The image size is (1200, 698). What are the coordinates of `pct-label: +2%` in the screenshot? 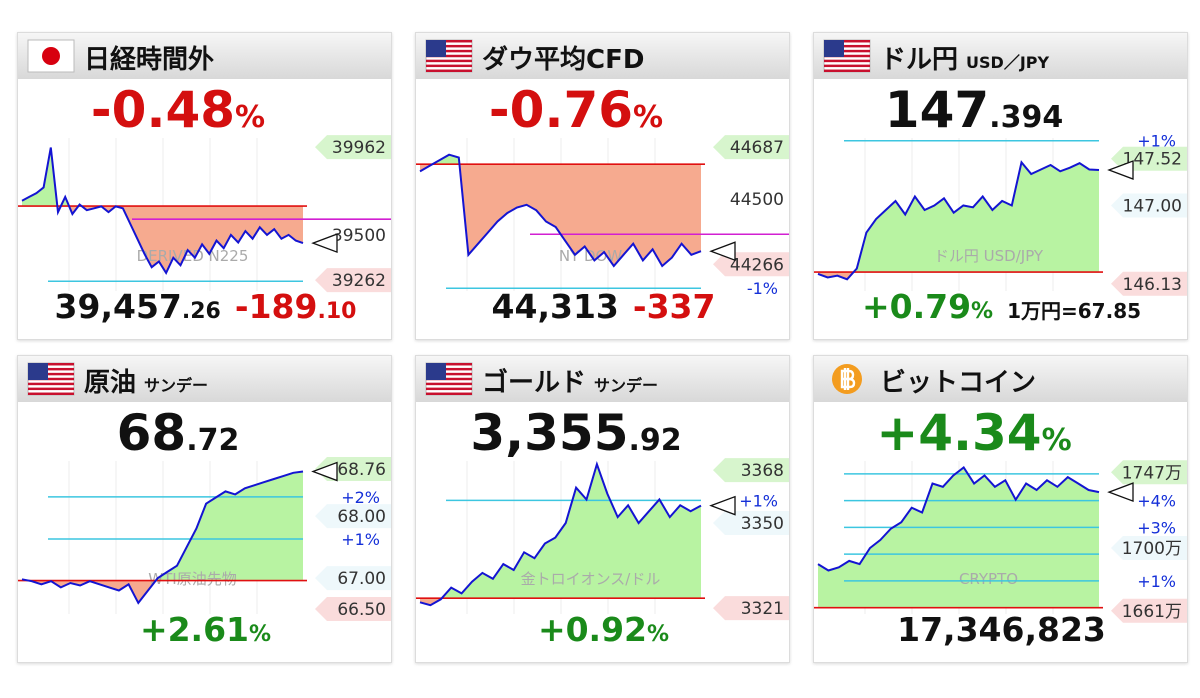 It's located at (360, 497).